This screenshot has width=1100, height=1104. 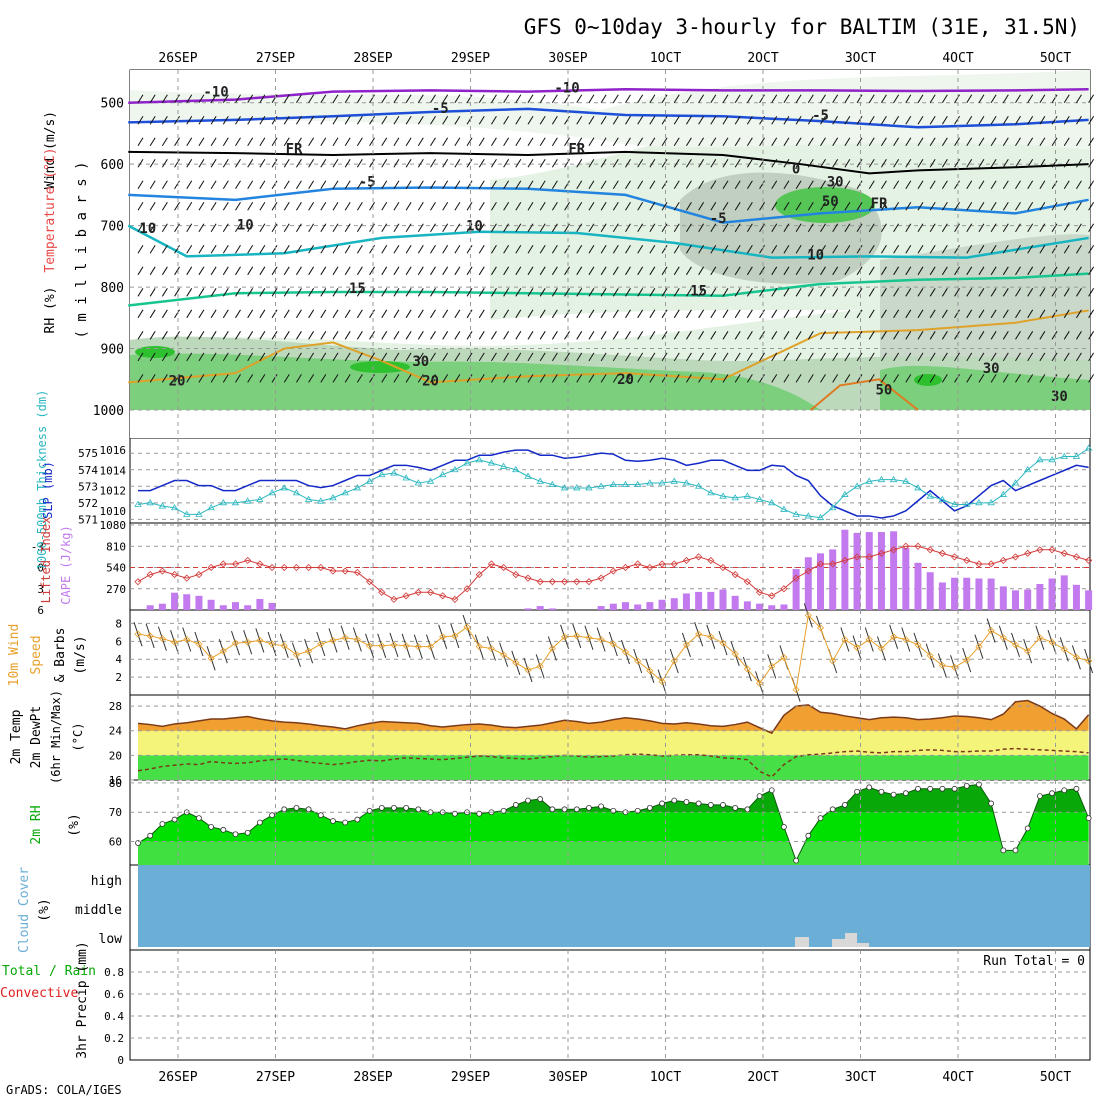 I want to click on wind-ylabel-2: Speed, so click(x=36, y=654).